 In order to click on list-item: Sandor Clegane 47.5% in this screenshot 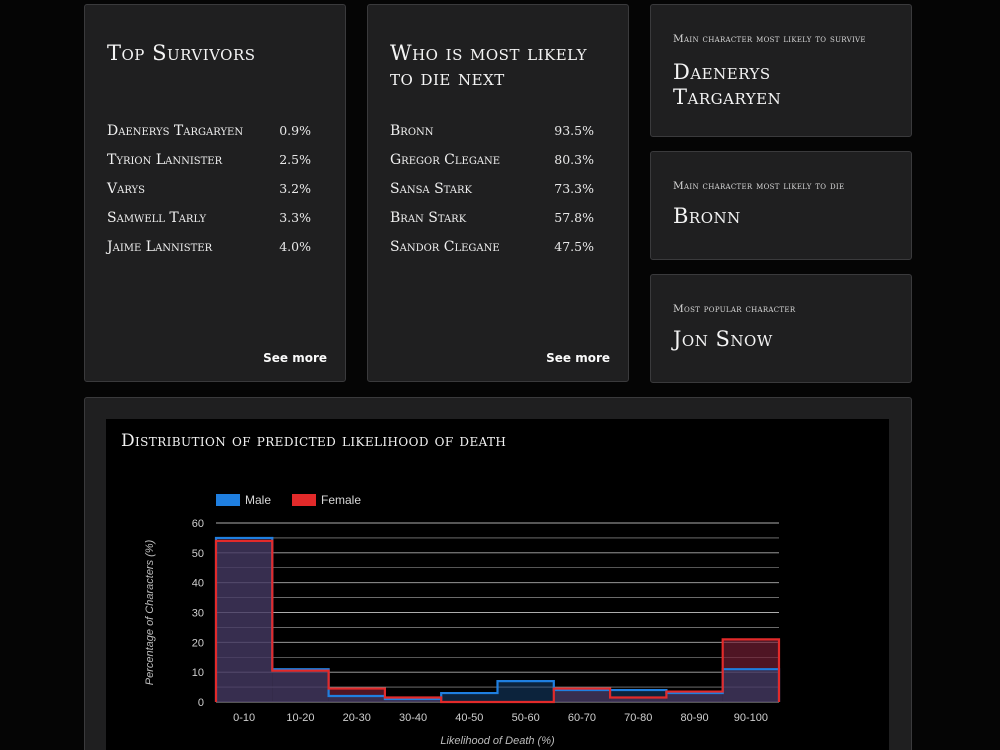, I will do `click(492, 246)`.